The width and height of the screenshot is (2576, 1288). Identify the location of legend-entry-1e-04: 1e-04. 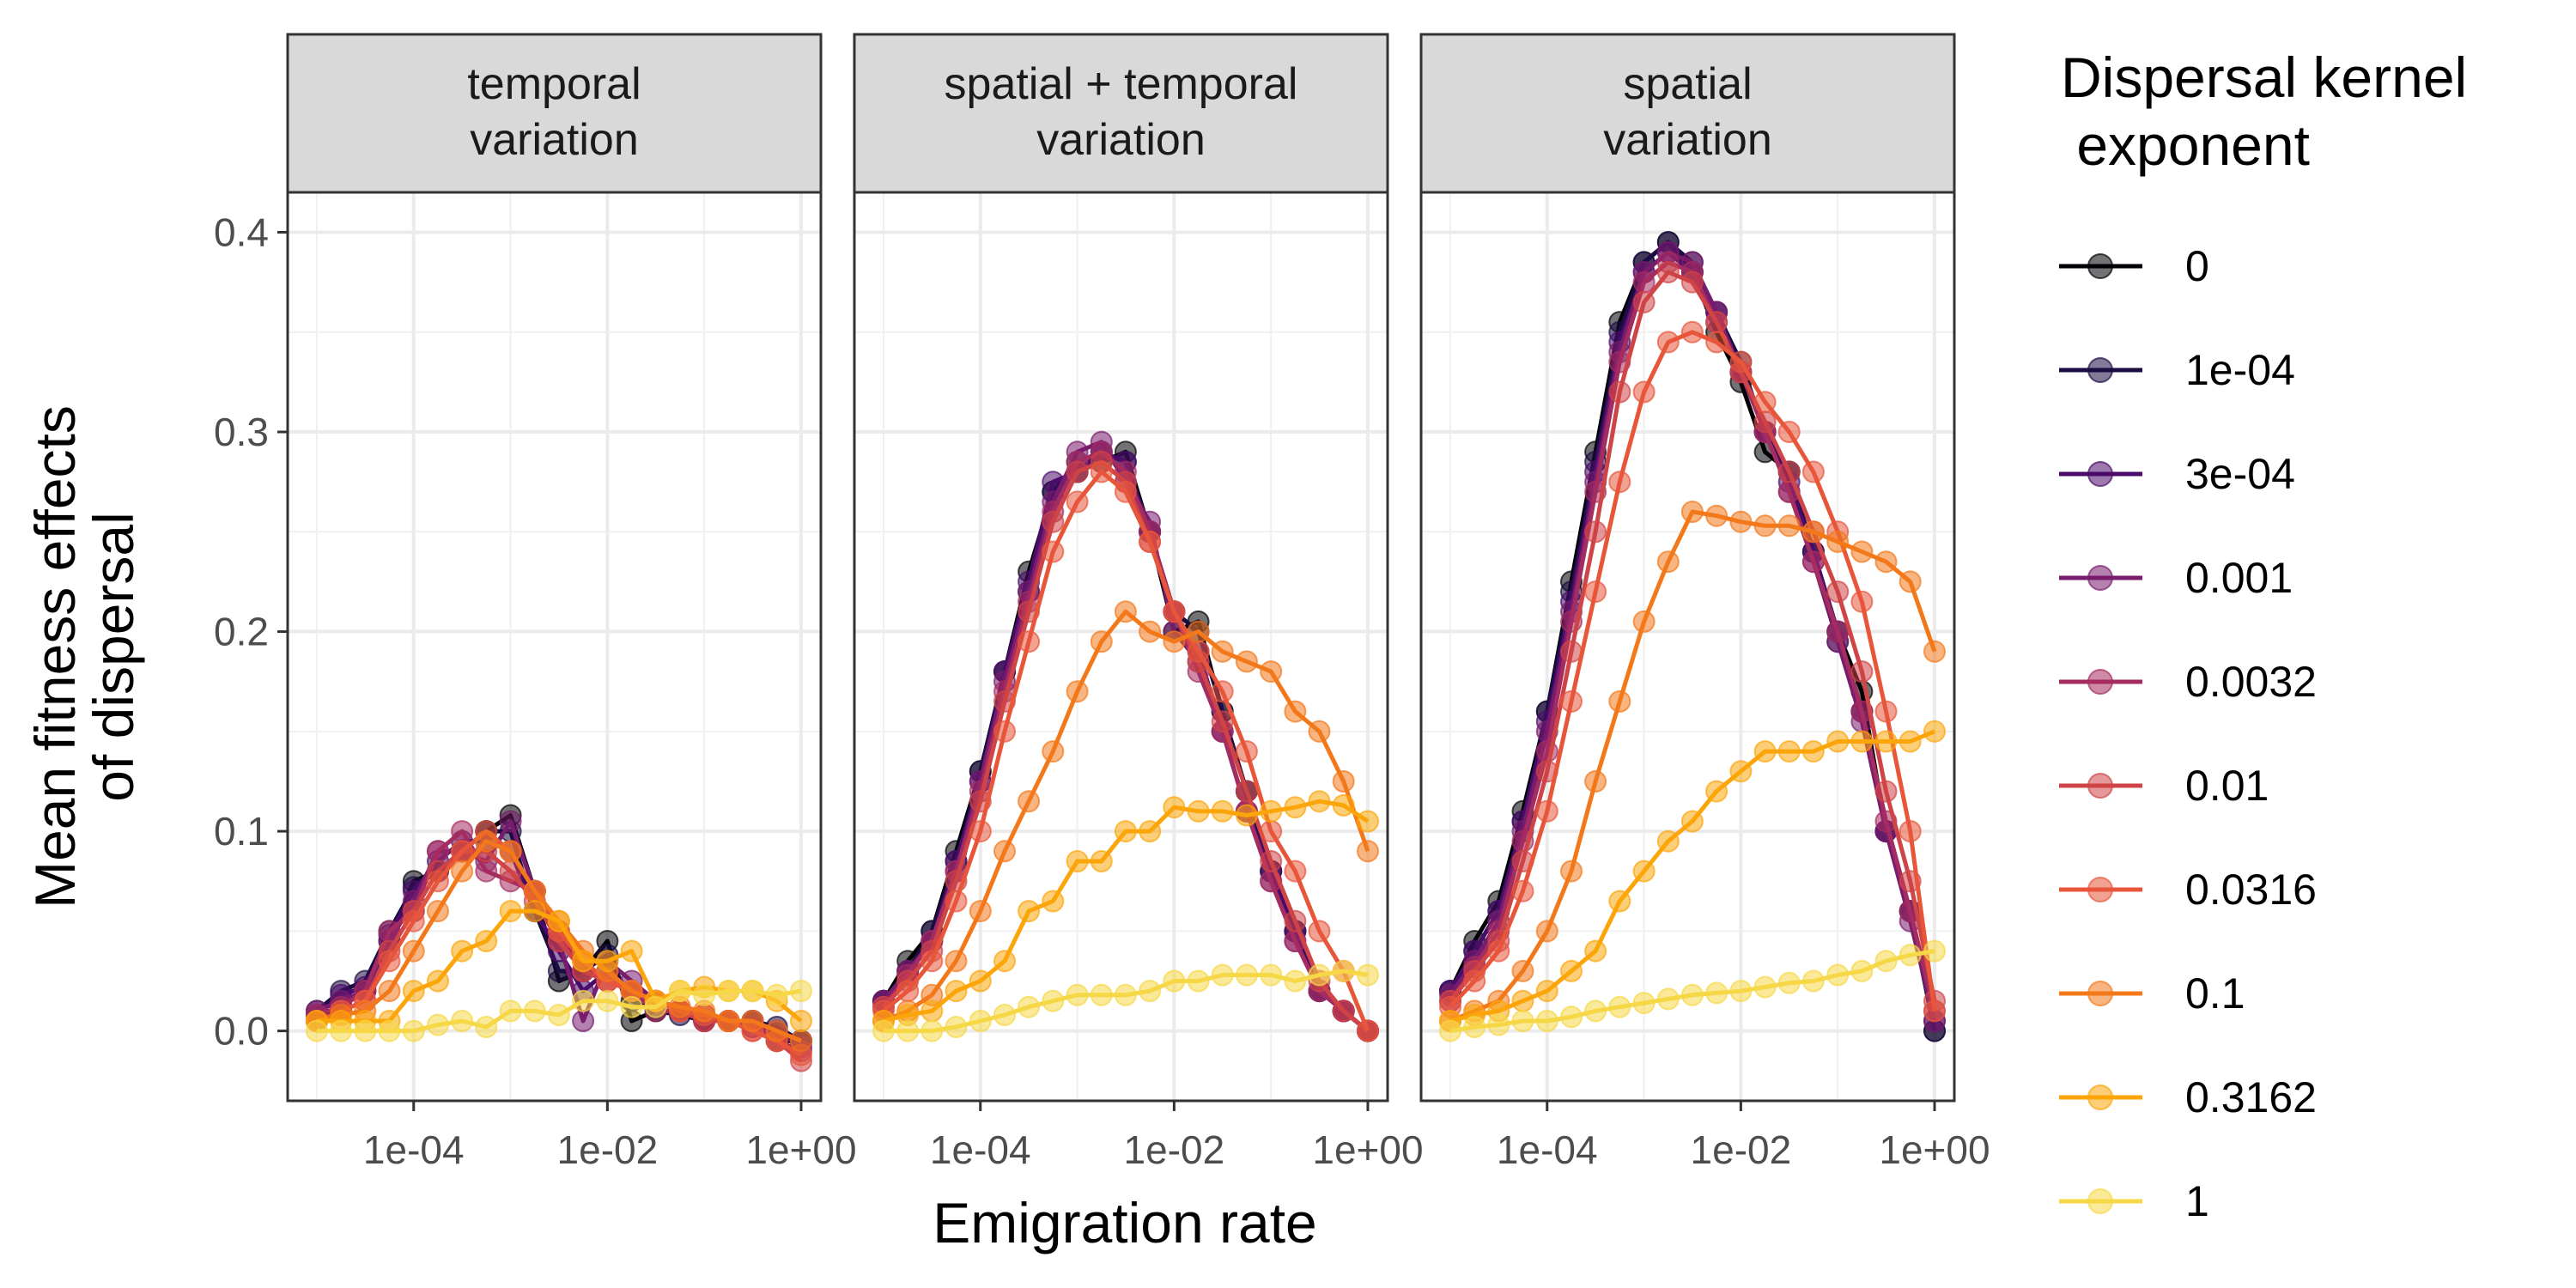
(2177, 370).